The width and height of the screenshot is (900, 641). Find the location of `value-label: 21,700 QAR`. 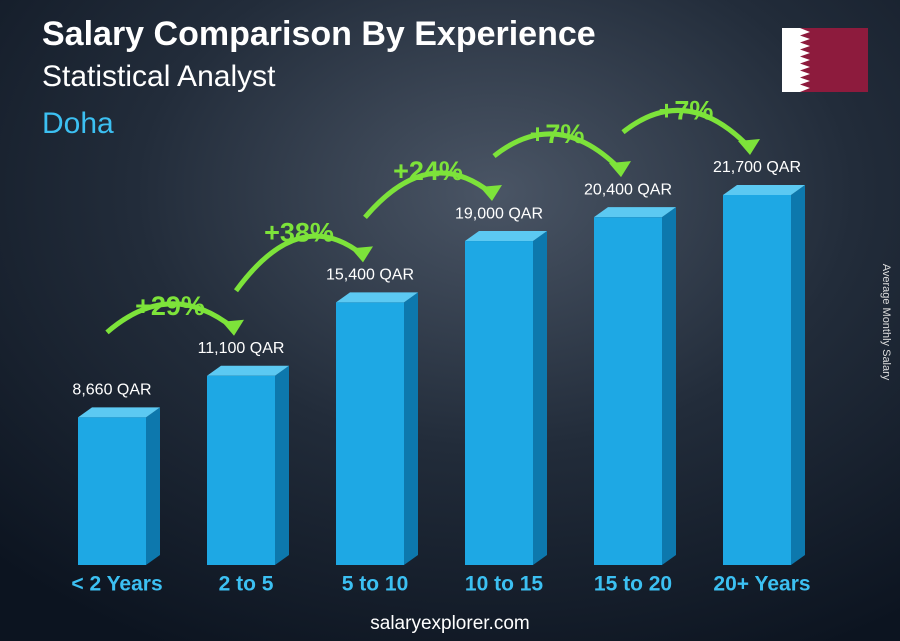

value-label: 21,700 QAR is located at coordinates (757, 167).